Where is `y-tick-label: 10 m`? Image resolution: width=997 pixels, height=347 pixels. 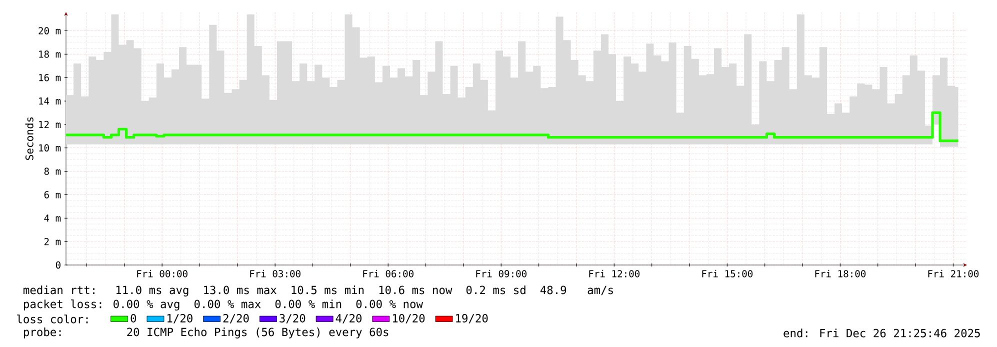 y-tick-label: 10 m is located at coordinates (50, 148).